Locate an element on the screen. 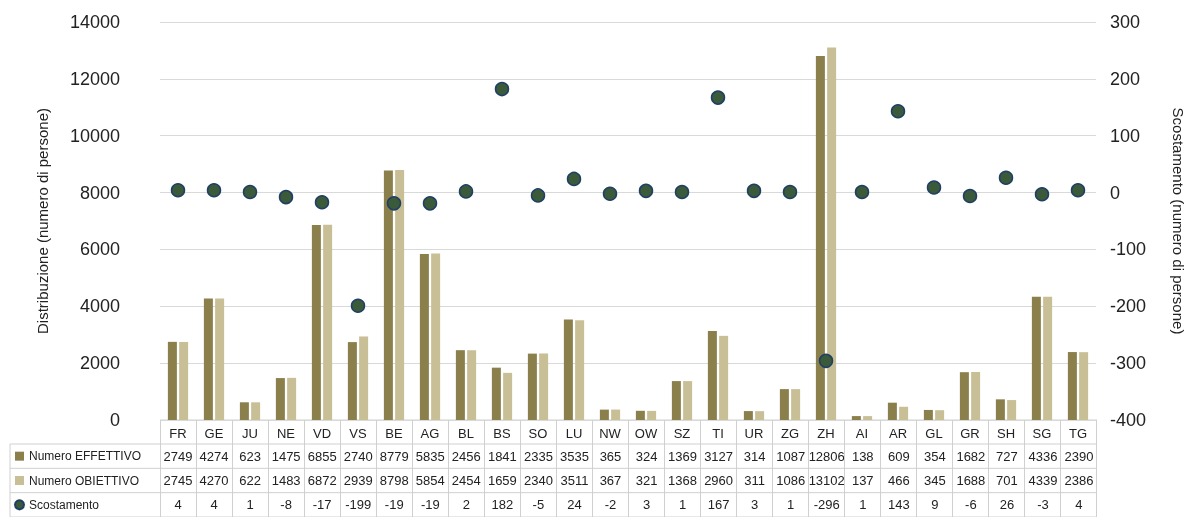  y-tick-label: 12000 is located at coordinates (94, 78).